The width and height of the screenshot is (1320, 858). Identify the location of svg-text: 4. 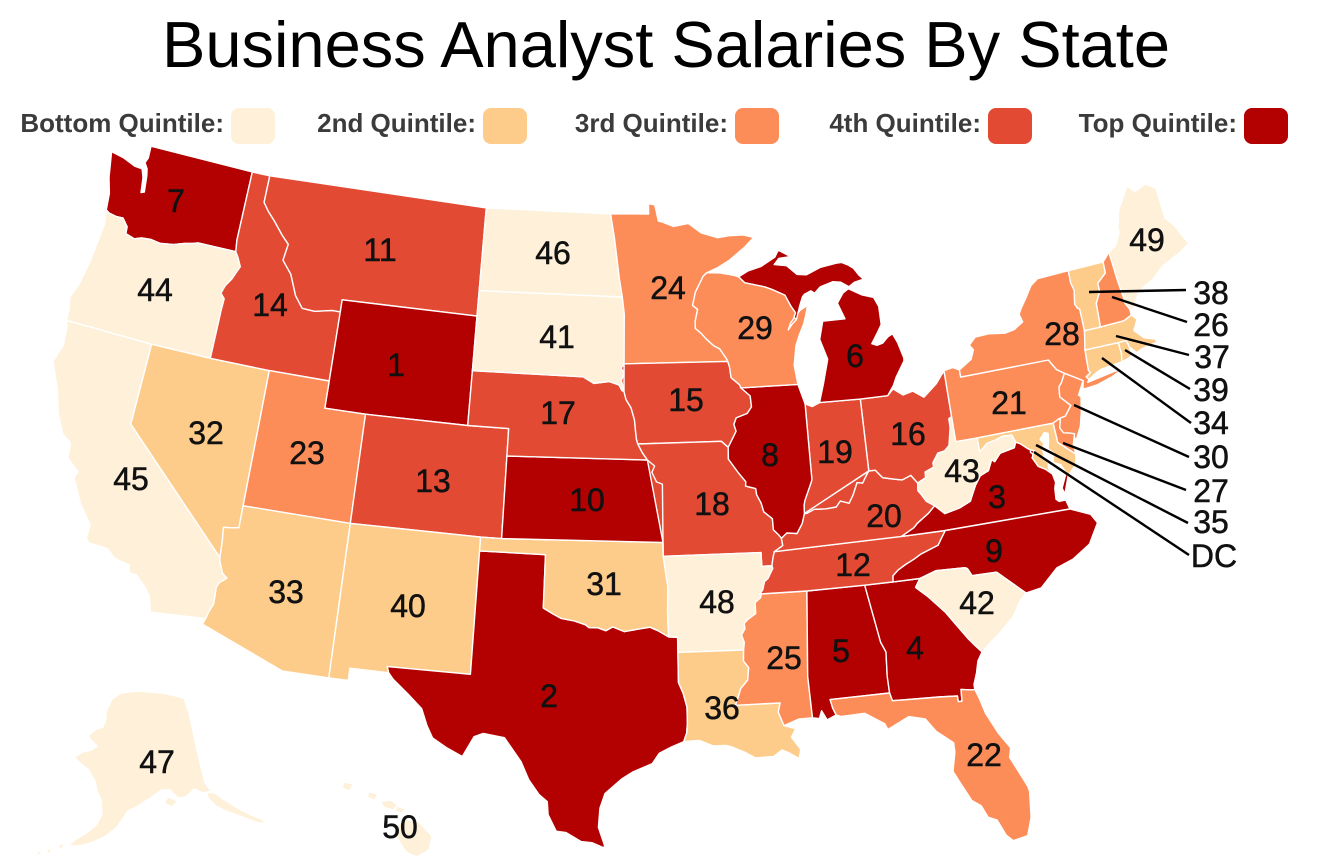
(915, 648).